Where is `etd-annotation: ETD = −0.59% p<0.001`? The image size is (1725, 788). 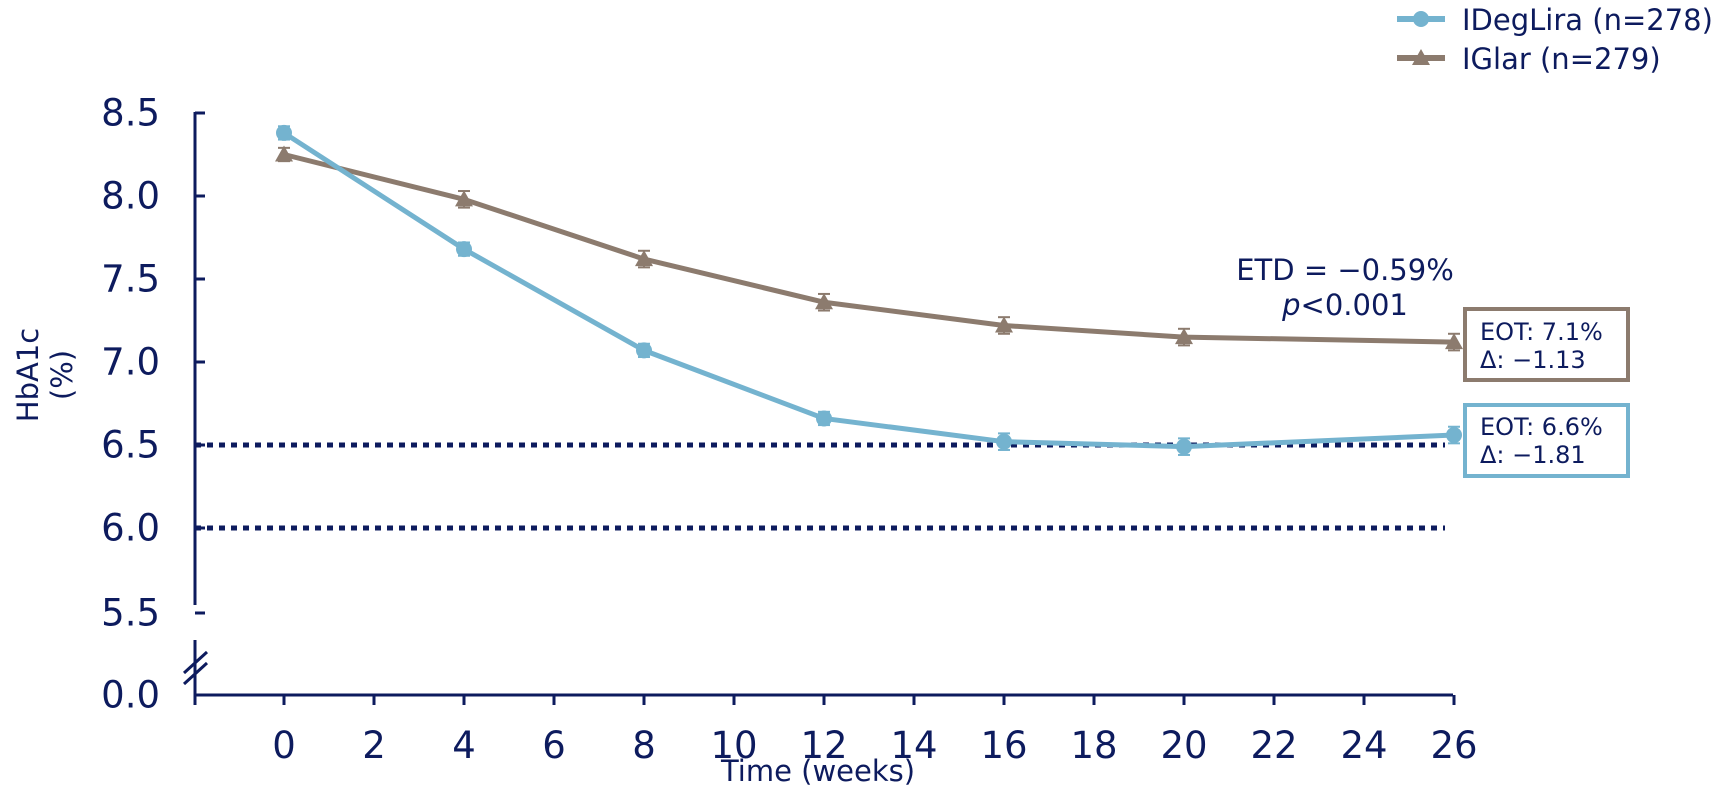
etd-annotation: ETD = −0.59% p<0.001 is located at coordinates (1345, 287).